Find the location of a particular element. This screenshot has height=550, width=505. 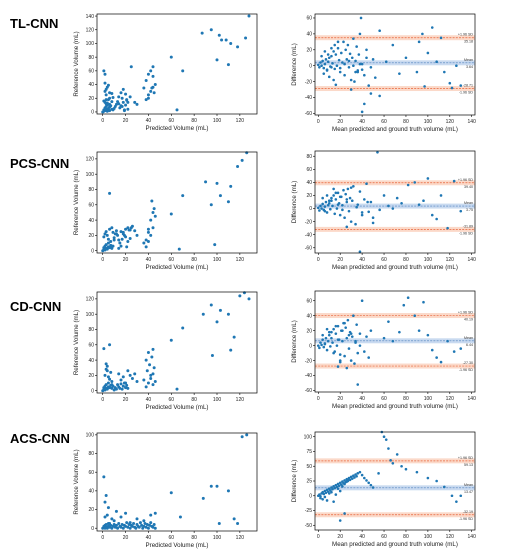

y-tick-label: 100 is located at coordinates (308, 437).